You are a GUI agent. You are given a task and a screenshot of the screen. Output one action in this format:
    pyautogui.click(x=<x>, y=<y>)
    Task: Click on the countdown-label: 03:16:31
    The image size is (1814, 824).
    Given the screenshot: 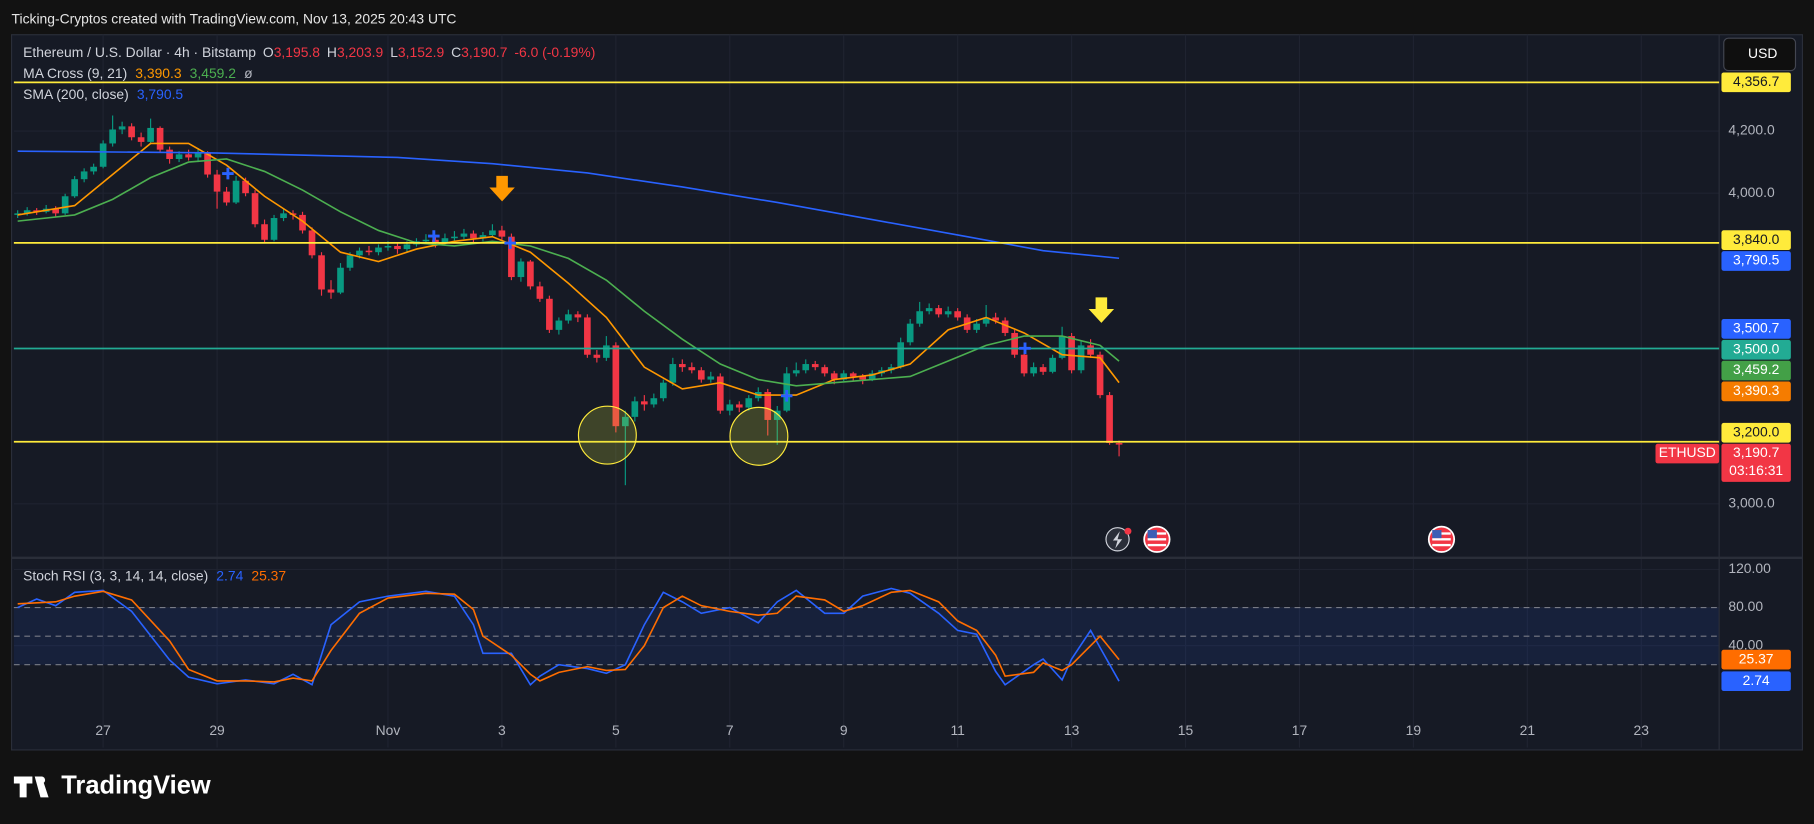 What is the action you would take?
    pyautogui.click(x=1756, y=470)
    